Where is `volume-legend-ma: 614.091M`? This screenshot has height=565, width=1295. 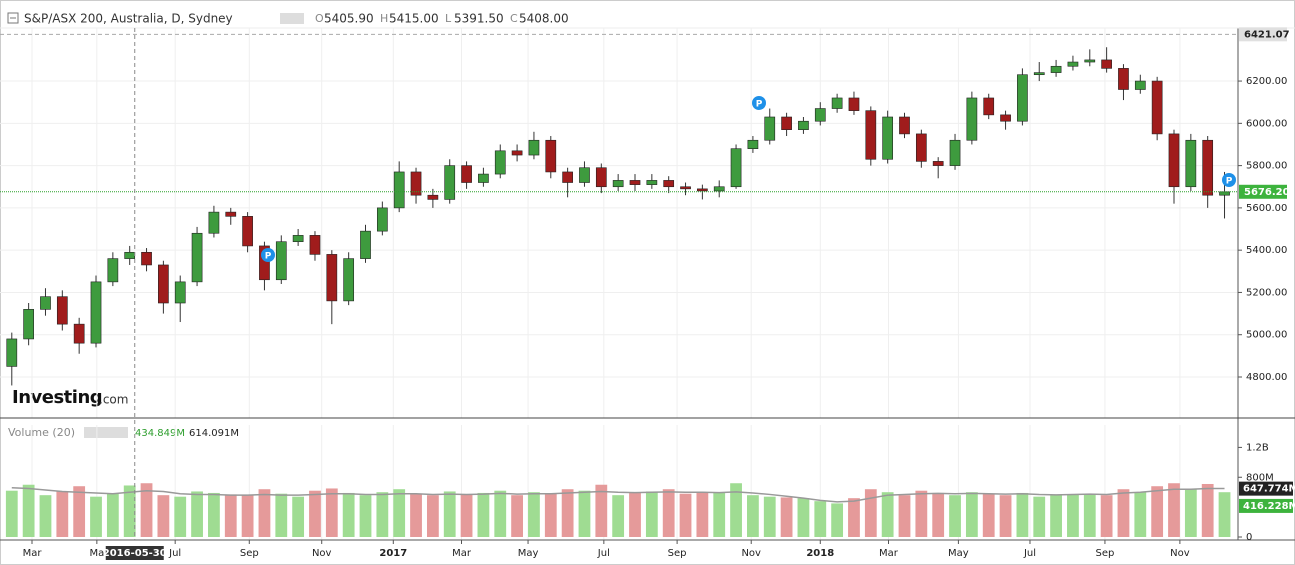
volume-legend-ma: 614.091M is located at coordinates (214, 433).